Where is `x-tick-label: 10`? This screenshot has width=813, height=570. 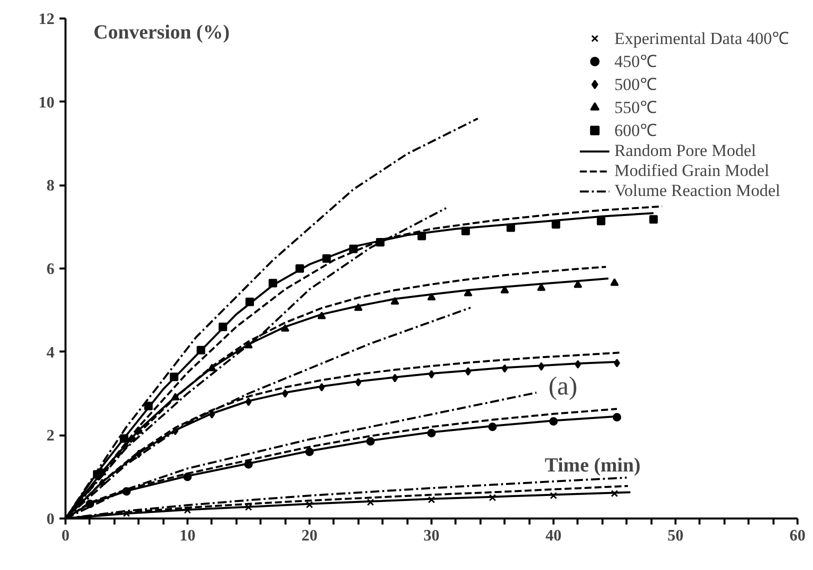
x-tick-label: 10 is located at coordinates (188, 536).